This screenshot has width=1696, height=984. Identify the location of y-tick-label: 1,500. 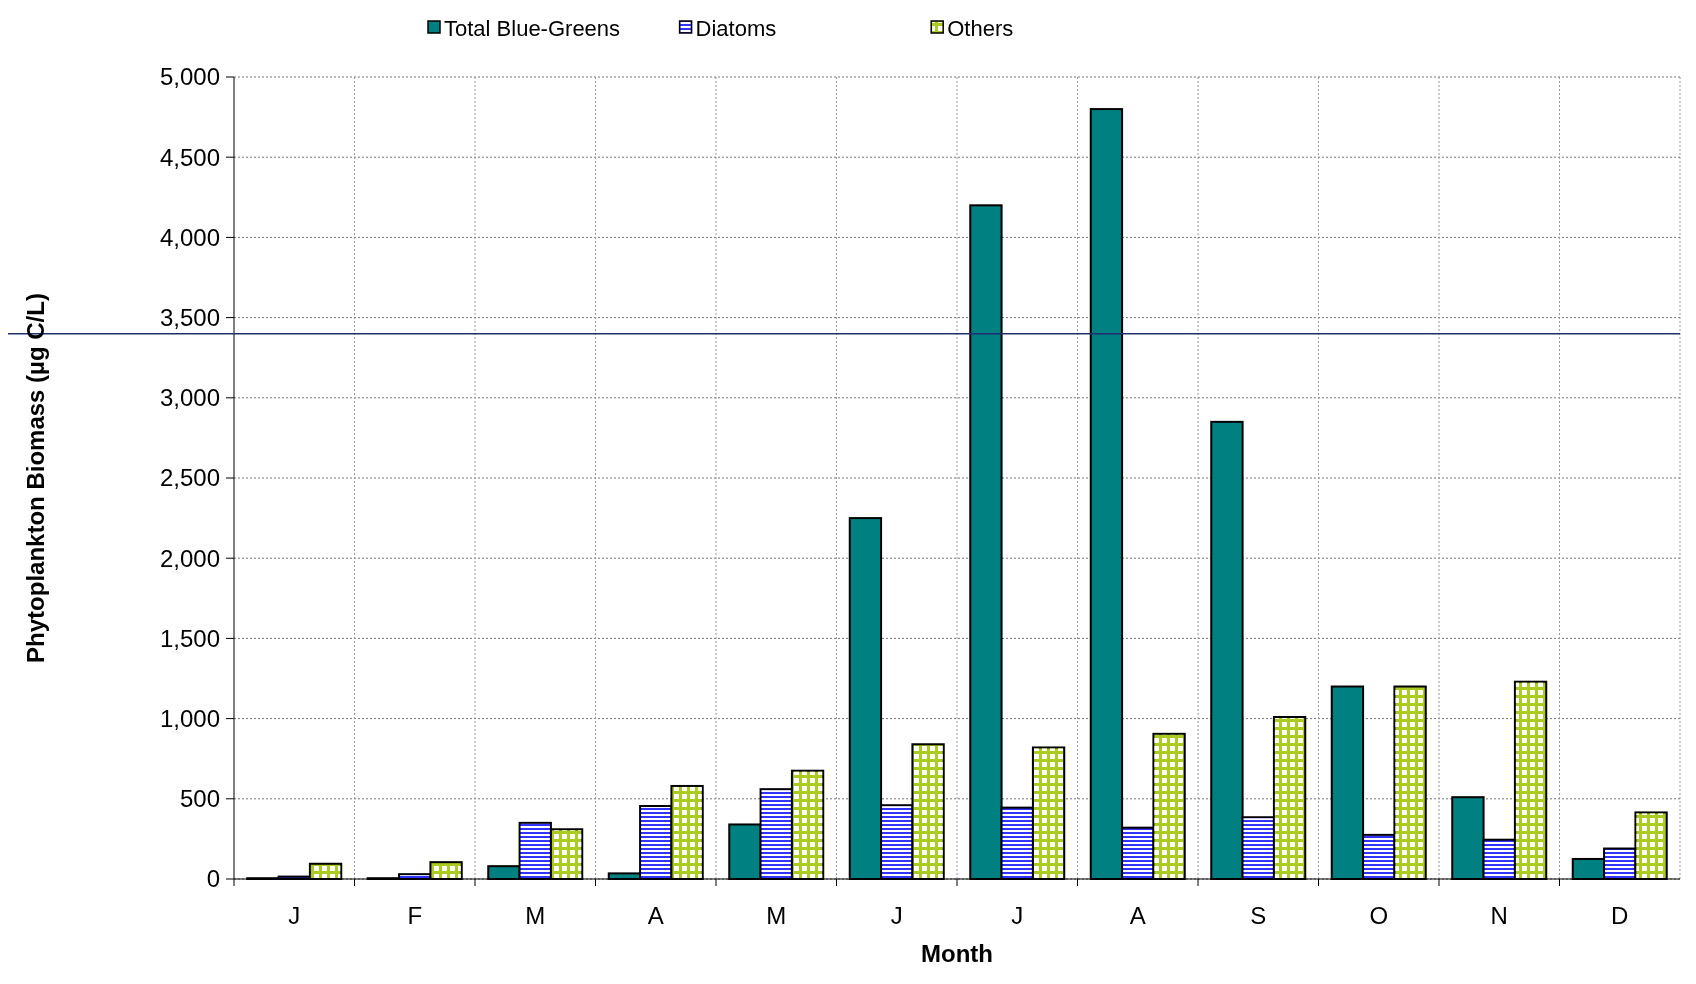
(189, 638).